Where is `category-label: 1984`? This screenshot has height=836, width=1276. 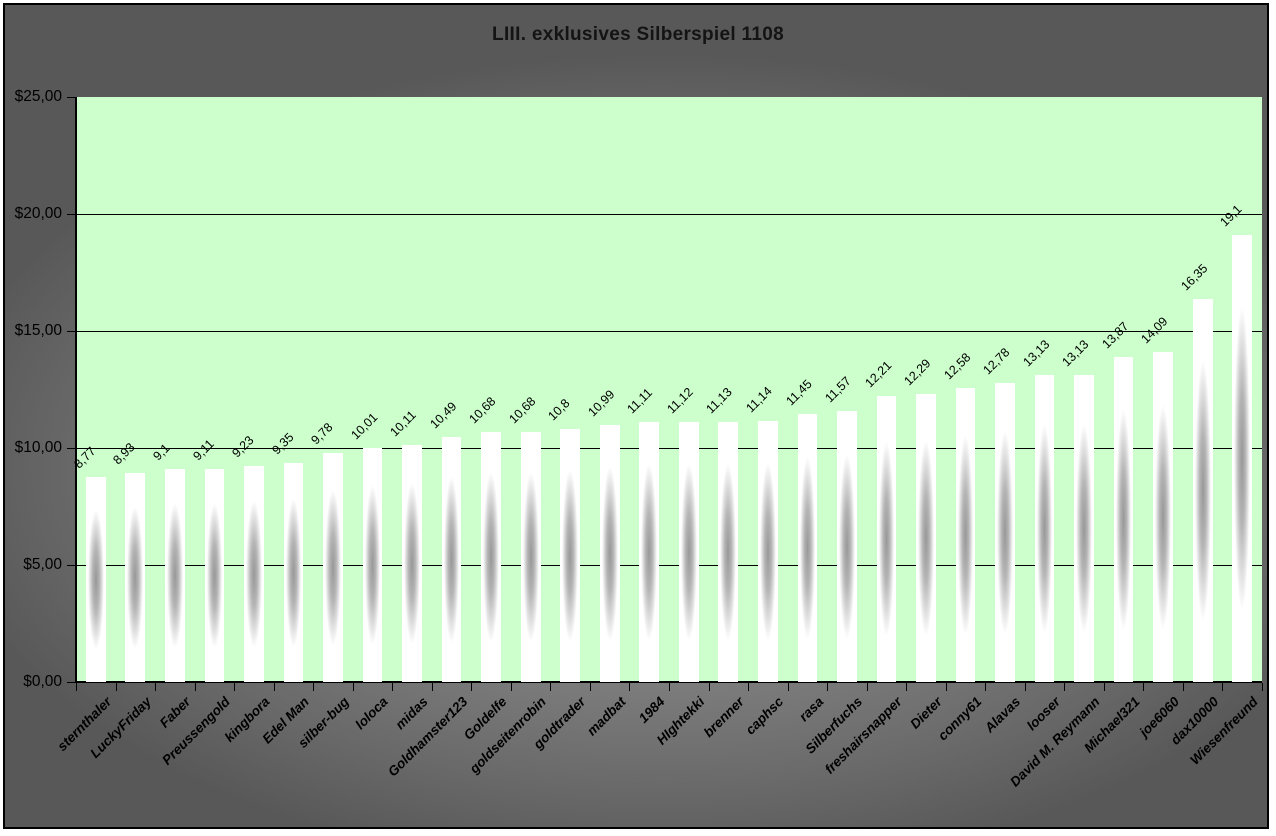 category-label: 1984 is located at coordinates (651, 710).